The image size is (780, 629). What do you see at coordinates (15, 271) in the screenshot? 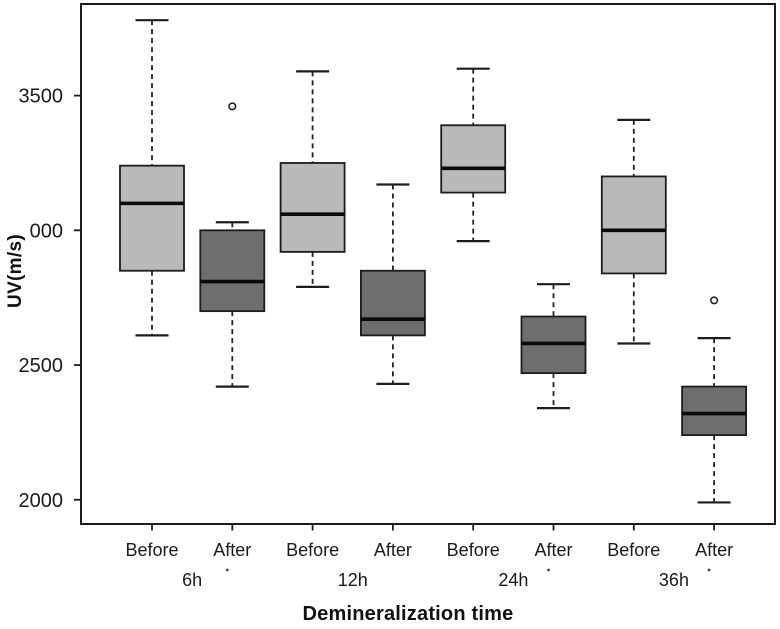
I see `y-axis-title: UV(m/s)` at bounding box center [15, 271].